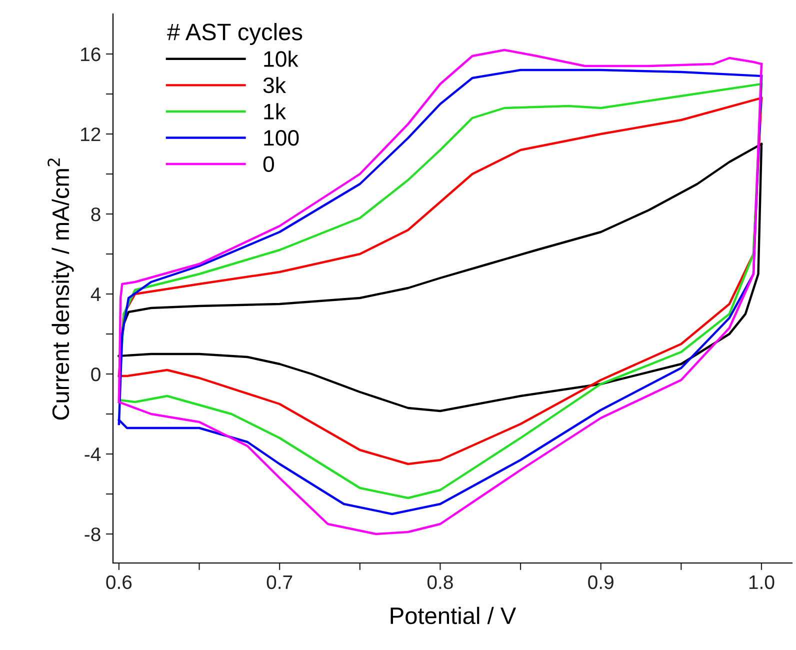 Image resolution: width=796 pixels, height=650 pixels. I want to click on y-tick-label: -8, so click(92, 534).